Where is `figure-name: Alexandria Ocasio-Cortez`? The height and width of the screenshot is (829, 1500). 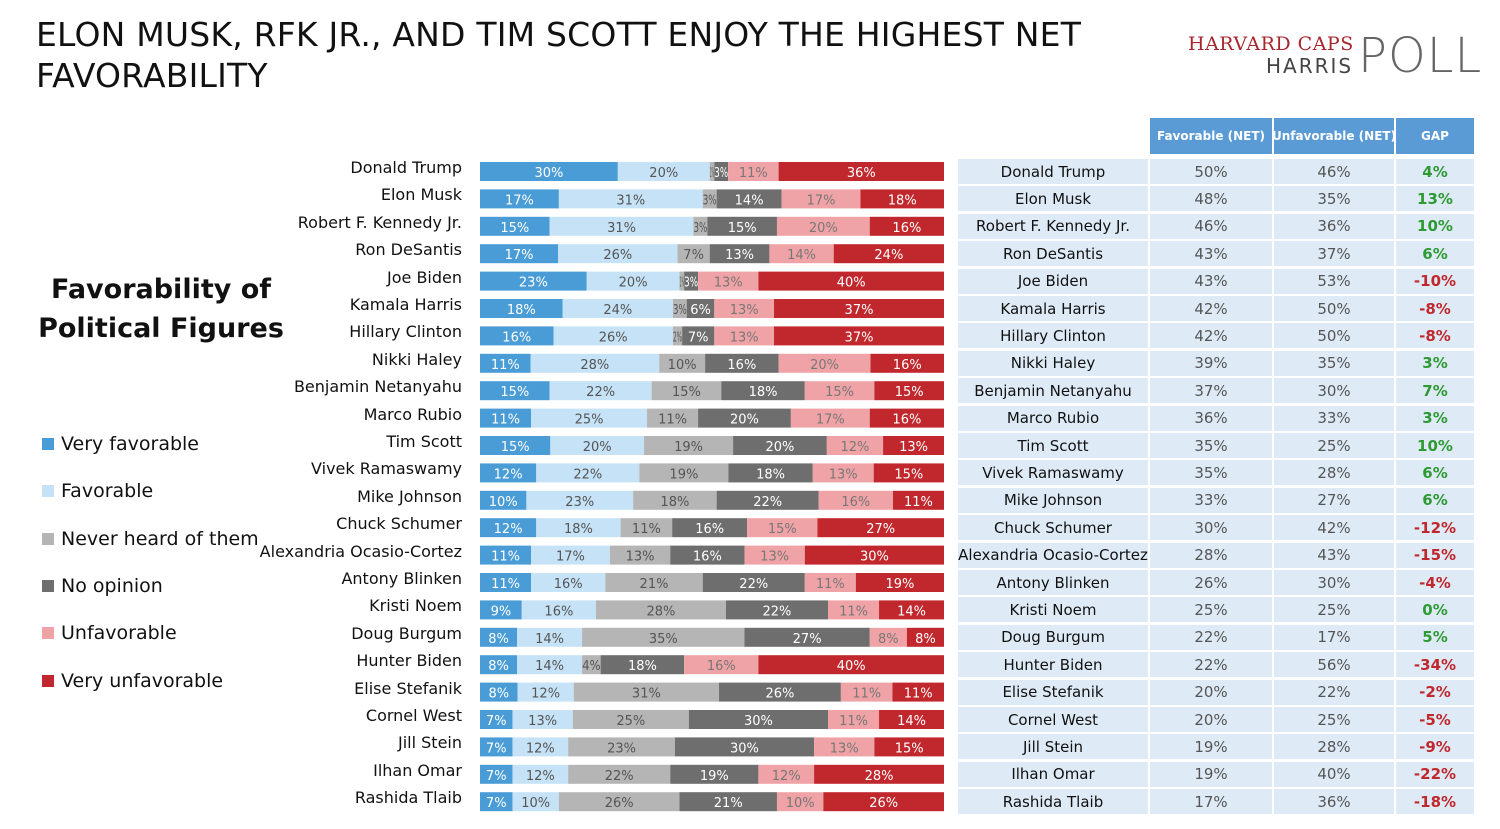
figure-name: Alexandria Ocasio-Cortez is located at coordinates (360, 551).